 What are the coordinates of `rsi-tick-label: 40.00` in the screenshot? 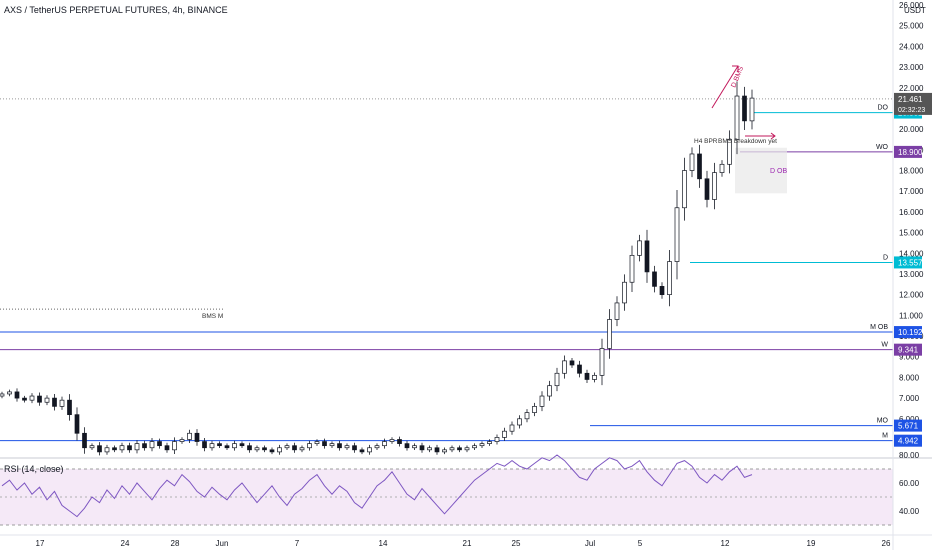 It's located at (909, 511).